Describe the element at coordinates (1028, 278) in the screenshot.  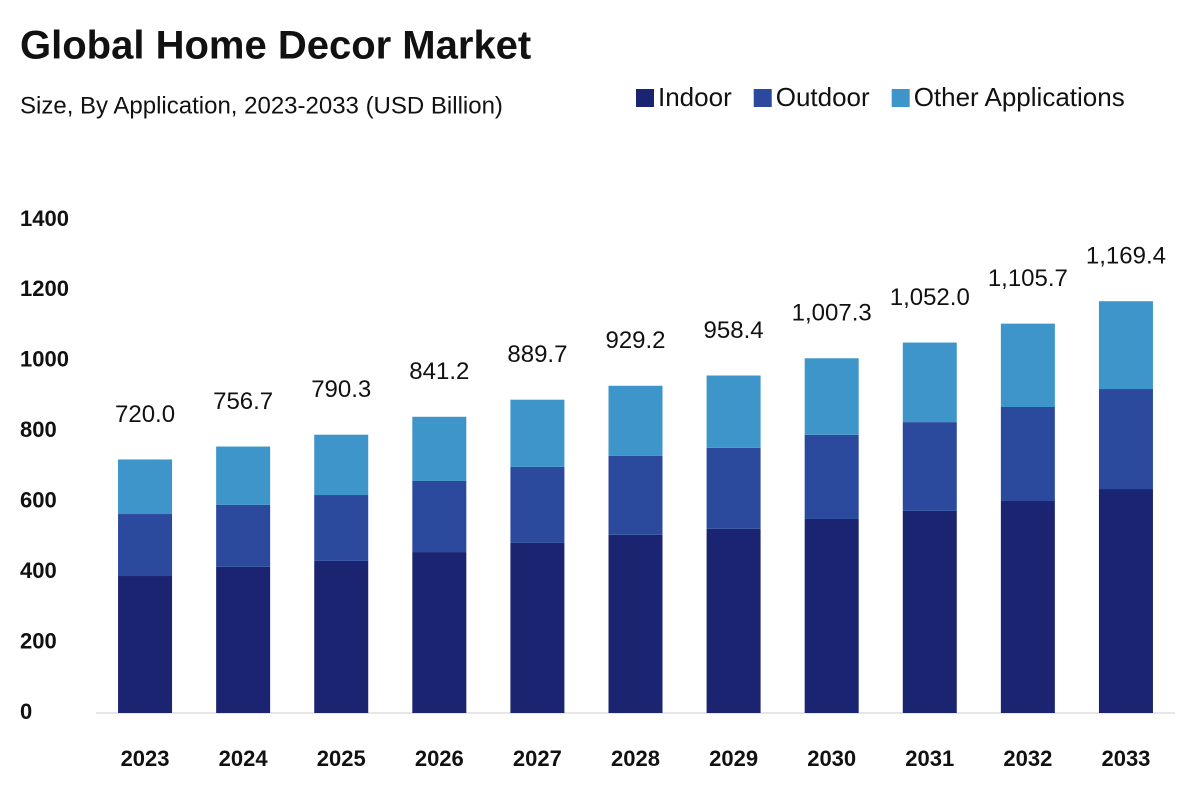
I see `total-label: 1,105.7` at that location.